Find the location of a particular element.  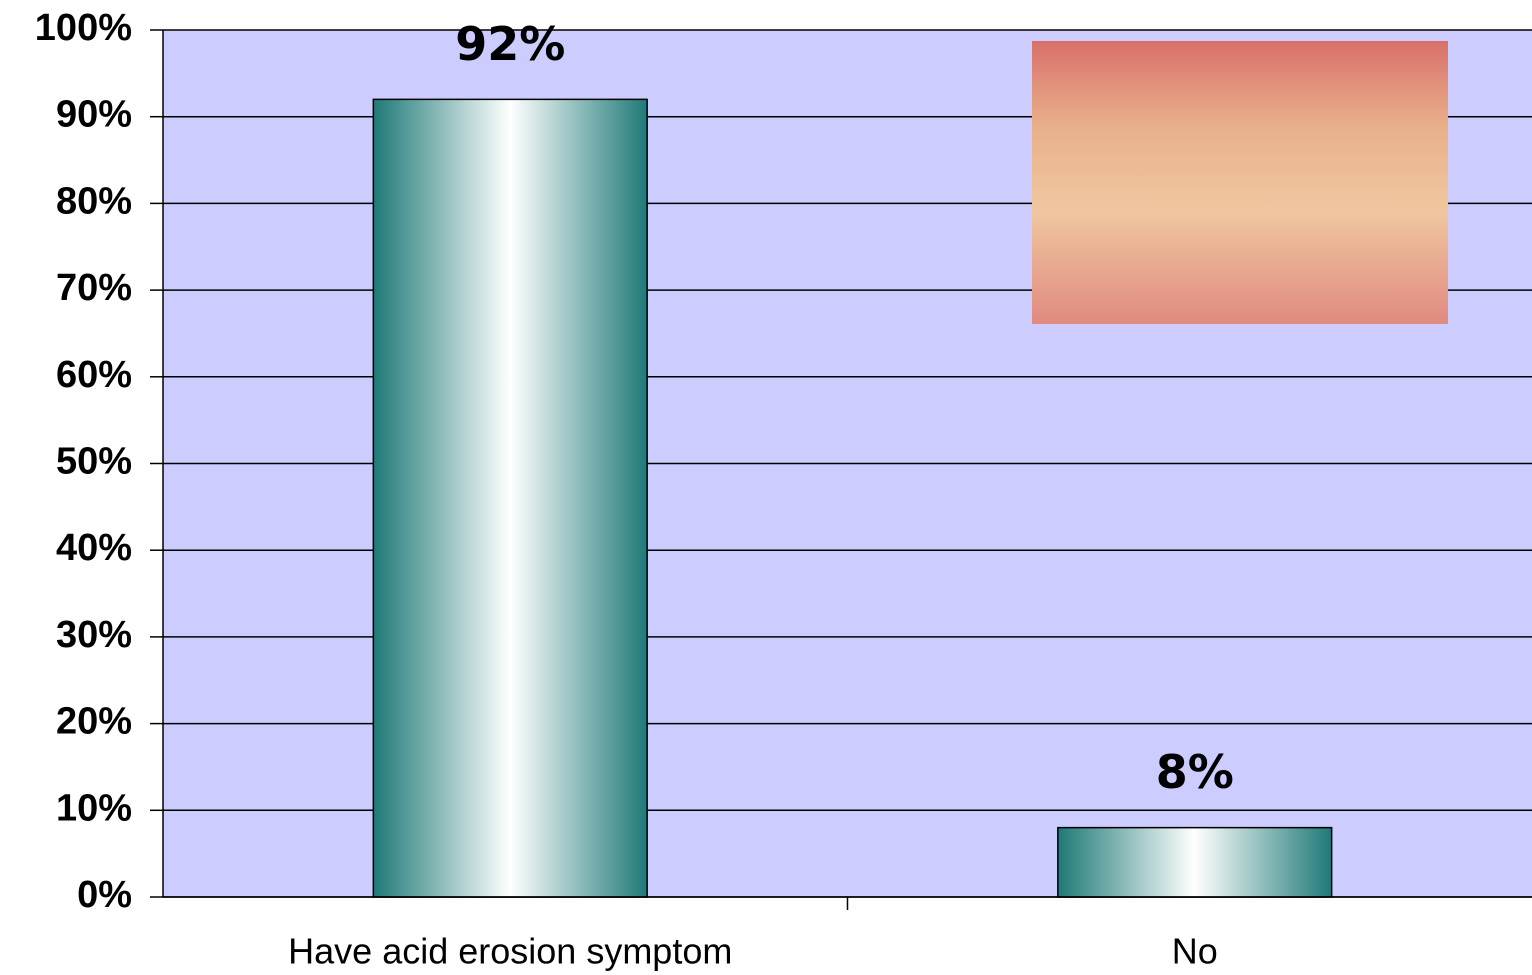

x-tick-label: Have acid erosion symptom is located at coordinates (510, 951).